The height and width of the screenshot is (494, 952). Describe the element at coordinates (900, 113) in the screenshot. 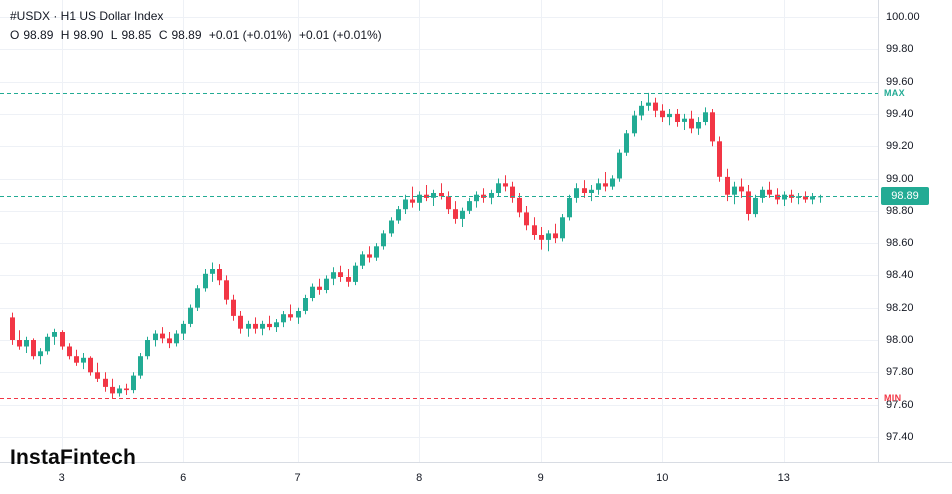

I see `price-axis-label: 99.40` at that location.